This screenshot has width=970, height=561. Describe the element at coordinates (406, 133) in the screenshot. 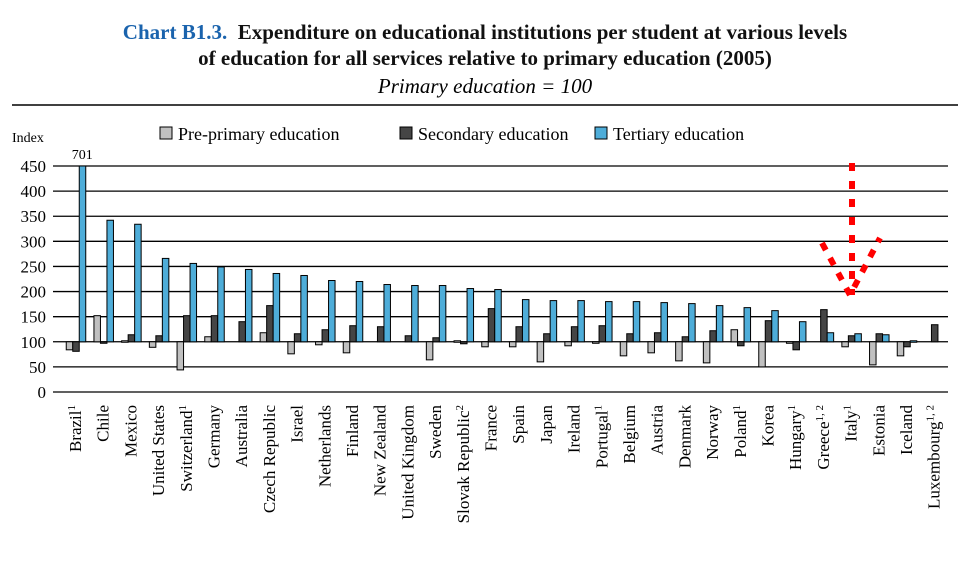

I see `legend-swatch-sec` at that location.